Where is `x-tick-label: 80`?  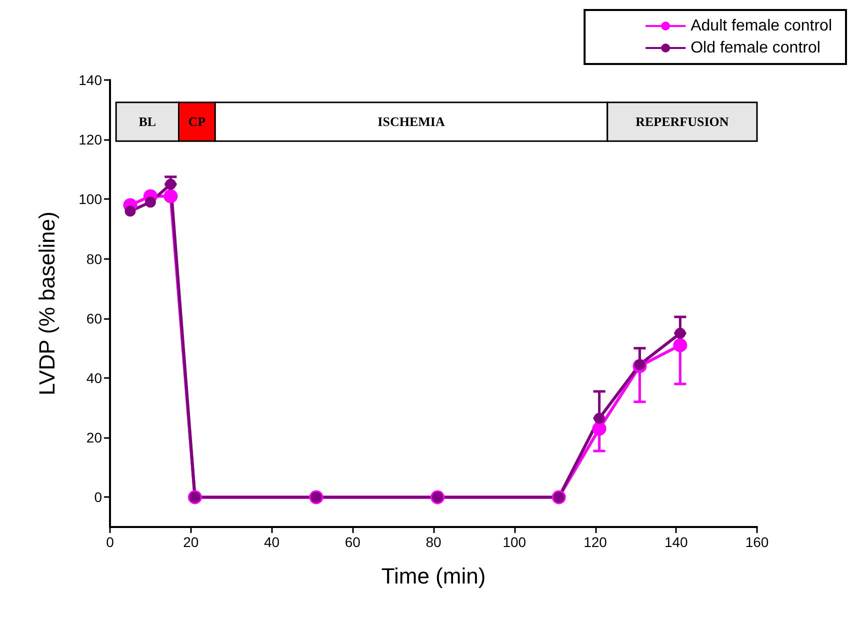
x-tick-label: 80 is located at coordinates (434, 542).